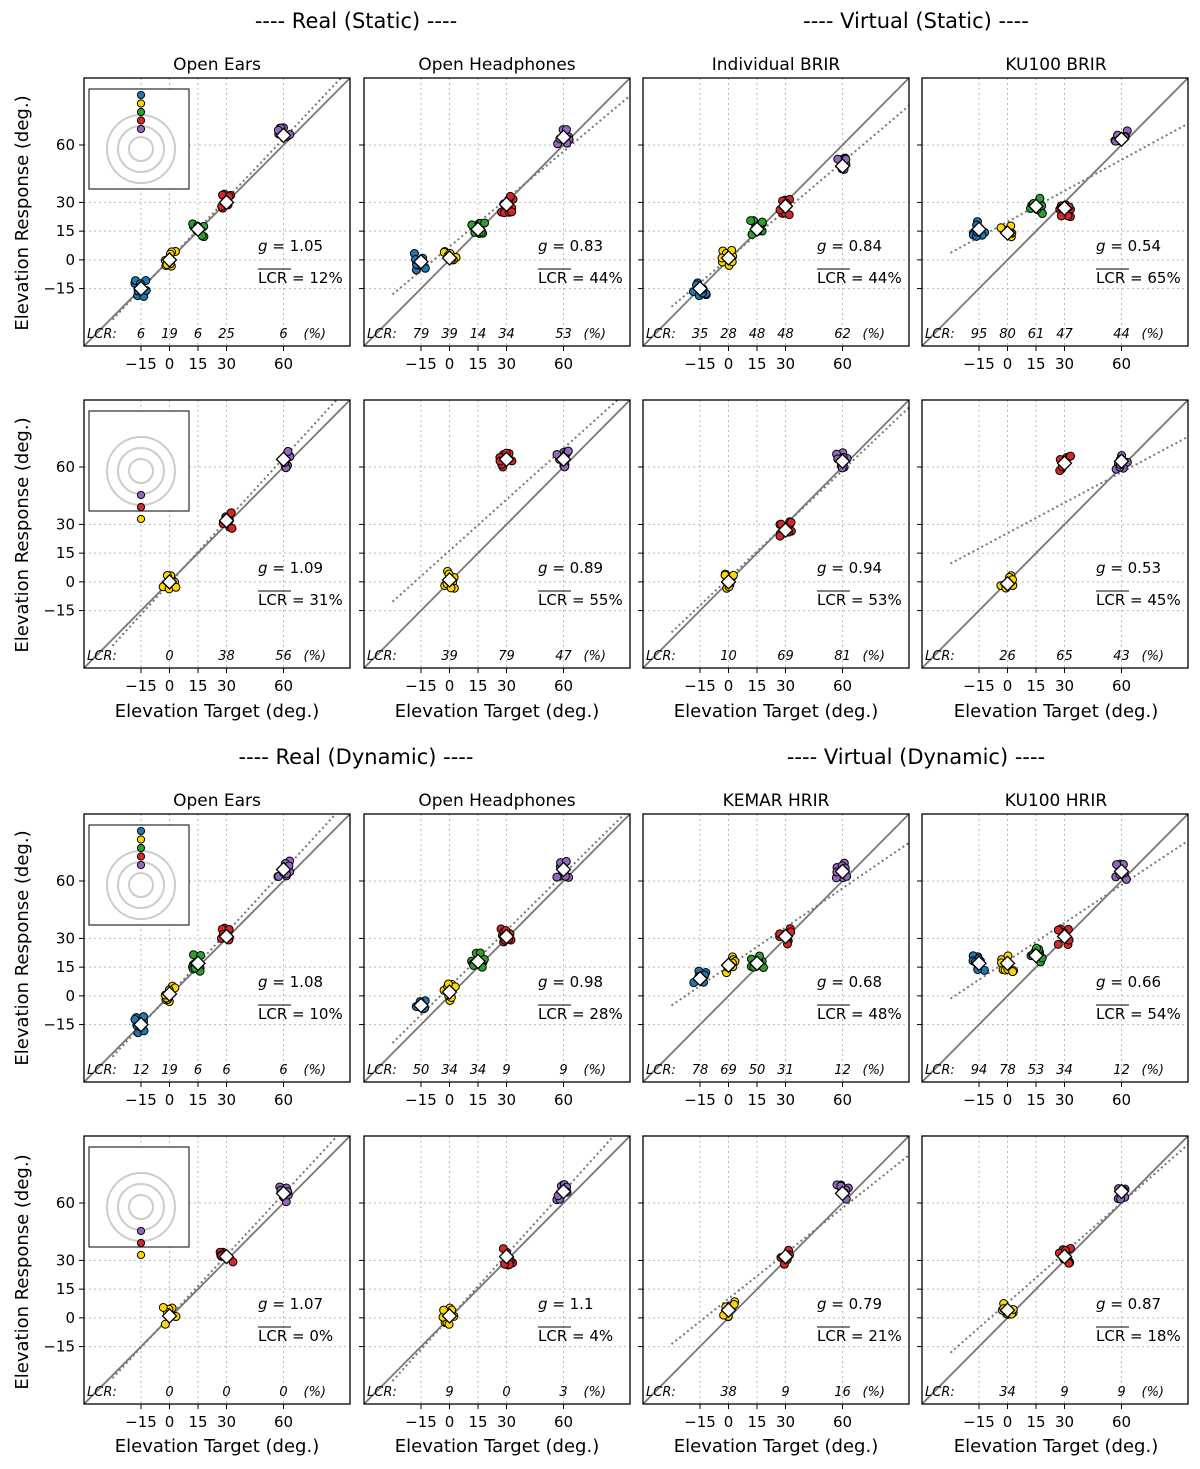  Describe the element at coordinates (217, 801) in the screenshot. I see `column-title-dynamic-1: Open Ears` at that location.